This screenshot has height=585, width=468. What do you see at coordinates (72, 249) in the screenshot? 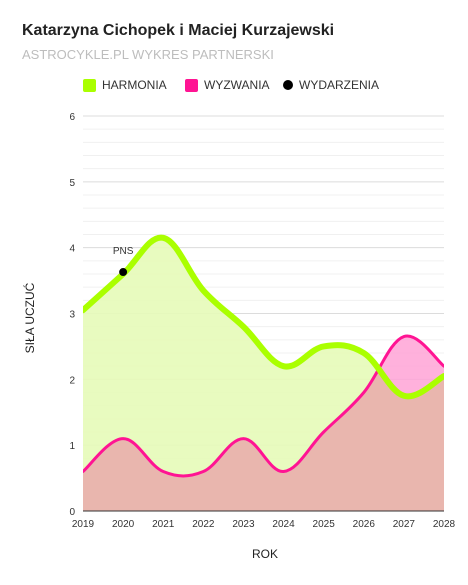
I see `y-tick-label: 4` at bounding box center [72, 249].